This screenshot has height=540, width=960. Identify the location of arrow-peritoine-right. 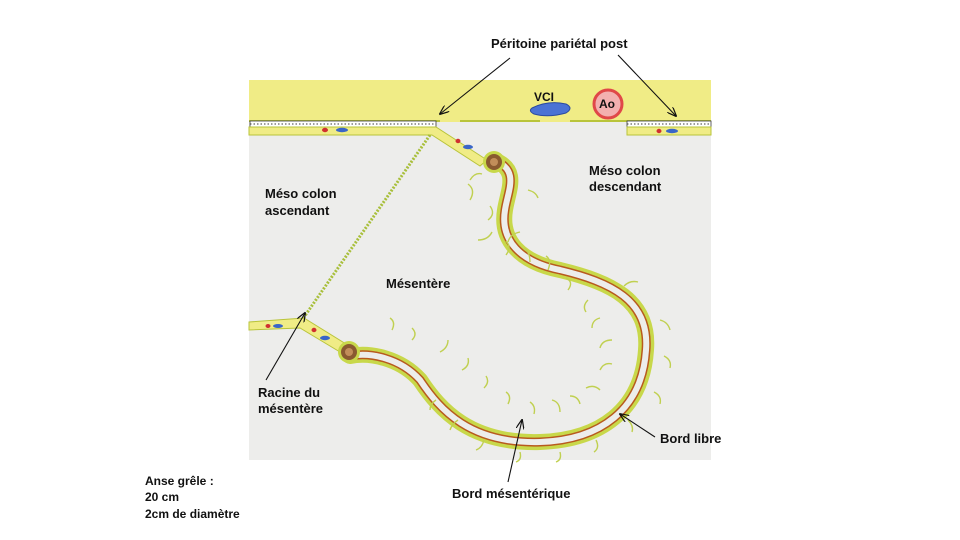
(646, 85).